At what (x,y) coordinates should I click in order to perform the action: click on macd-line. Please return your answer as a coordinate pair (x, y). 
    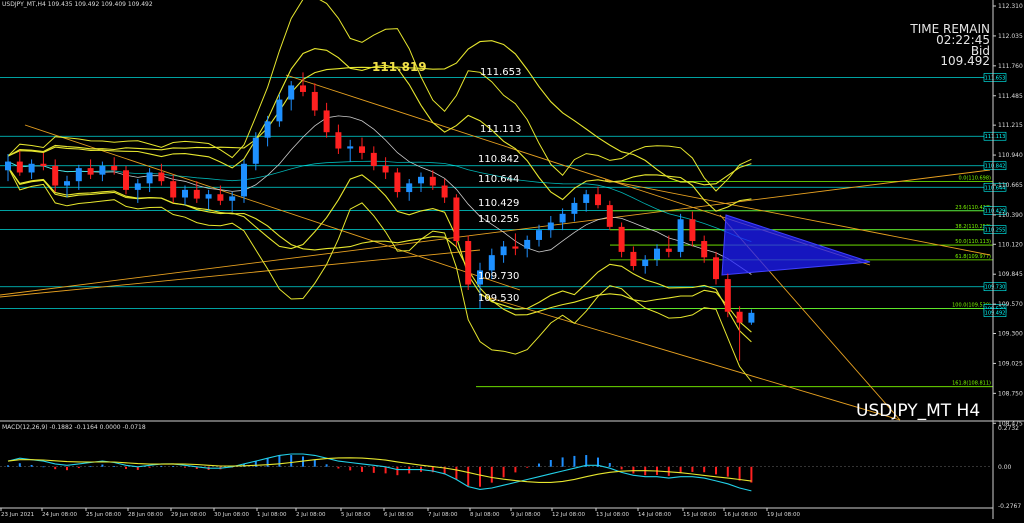
    Looking at the image, I should click on (379, 472).